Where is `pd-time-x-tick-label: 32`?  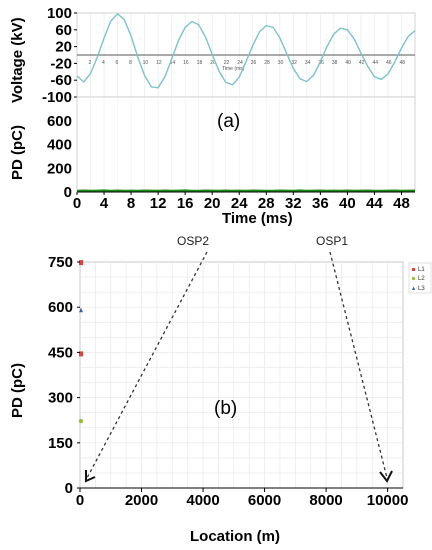 pd-time-x-tick-label: 32 is located at coordinates (293, 203).